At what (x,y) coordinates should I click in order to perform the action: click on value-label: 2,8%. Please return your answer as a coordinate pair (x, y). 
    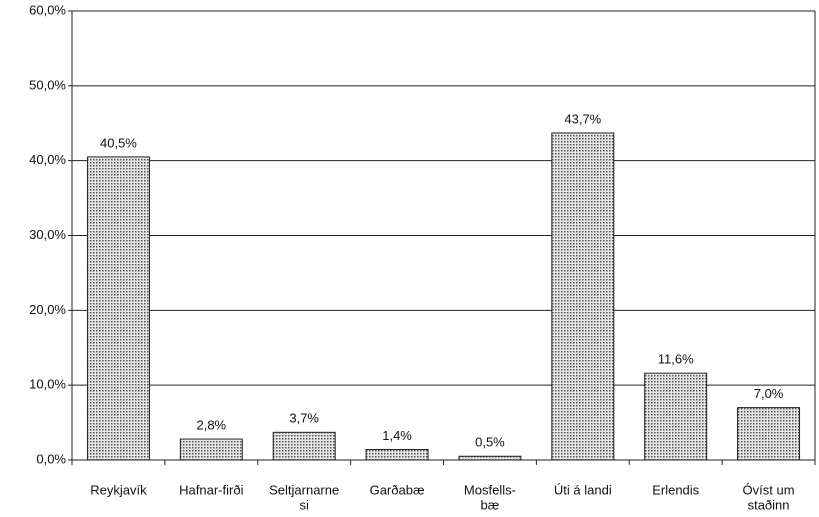
    Looking at the image, I should click on (211, 424).